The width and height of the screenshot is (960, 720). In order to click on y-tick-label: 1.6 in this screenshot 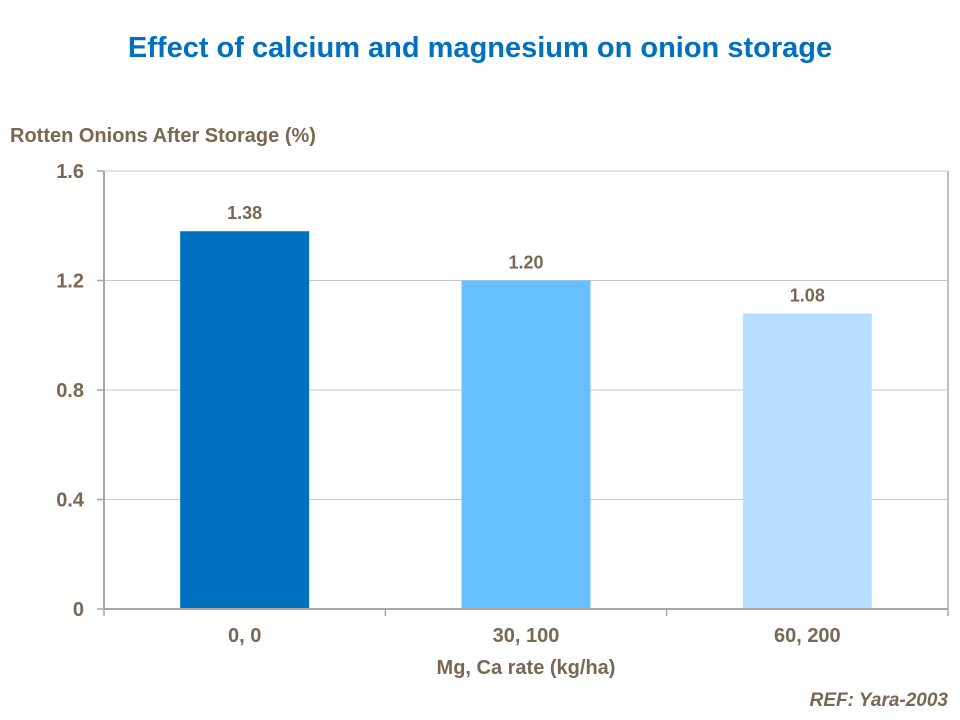, I will do `click(70, 172)`.